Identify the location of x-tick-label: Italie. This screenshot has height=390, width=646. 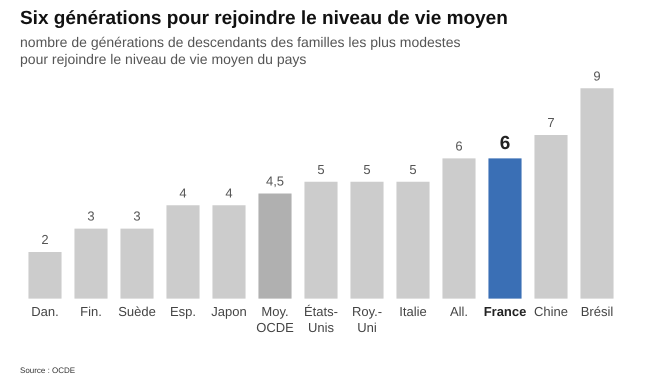
(413, 312).